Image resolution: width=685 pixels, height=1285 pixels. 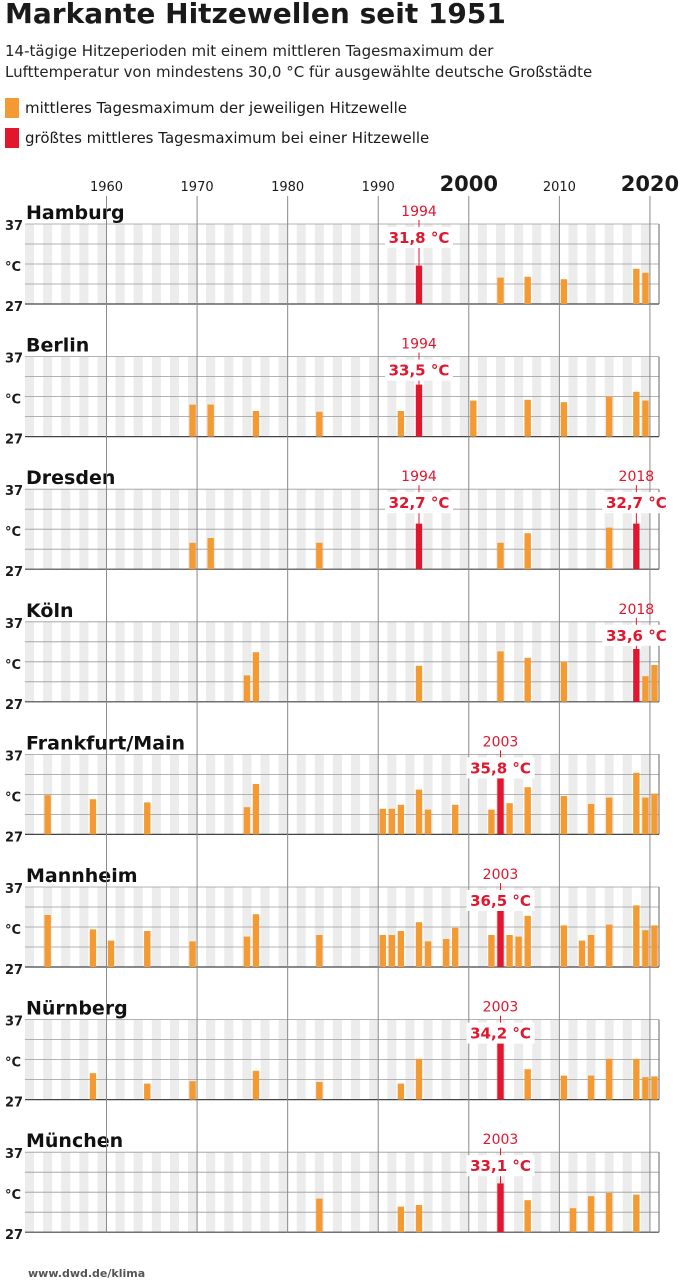 I want to click on city-name-frankfurt-main: Frankfurt/Main, so click(x=105, y=743).